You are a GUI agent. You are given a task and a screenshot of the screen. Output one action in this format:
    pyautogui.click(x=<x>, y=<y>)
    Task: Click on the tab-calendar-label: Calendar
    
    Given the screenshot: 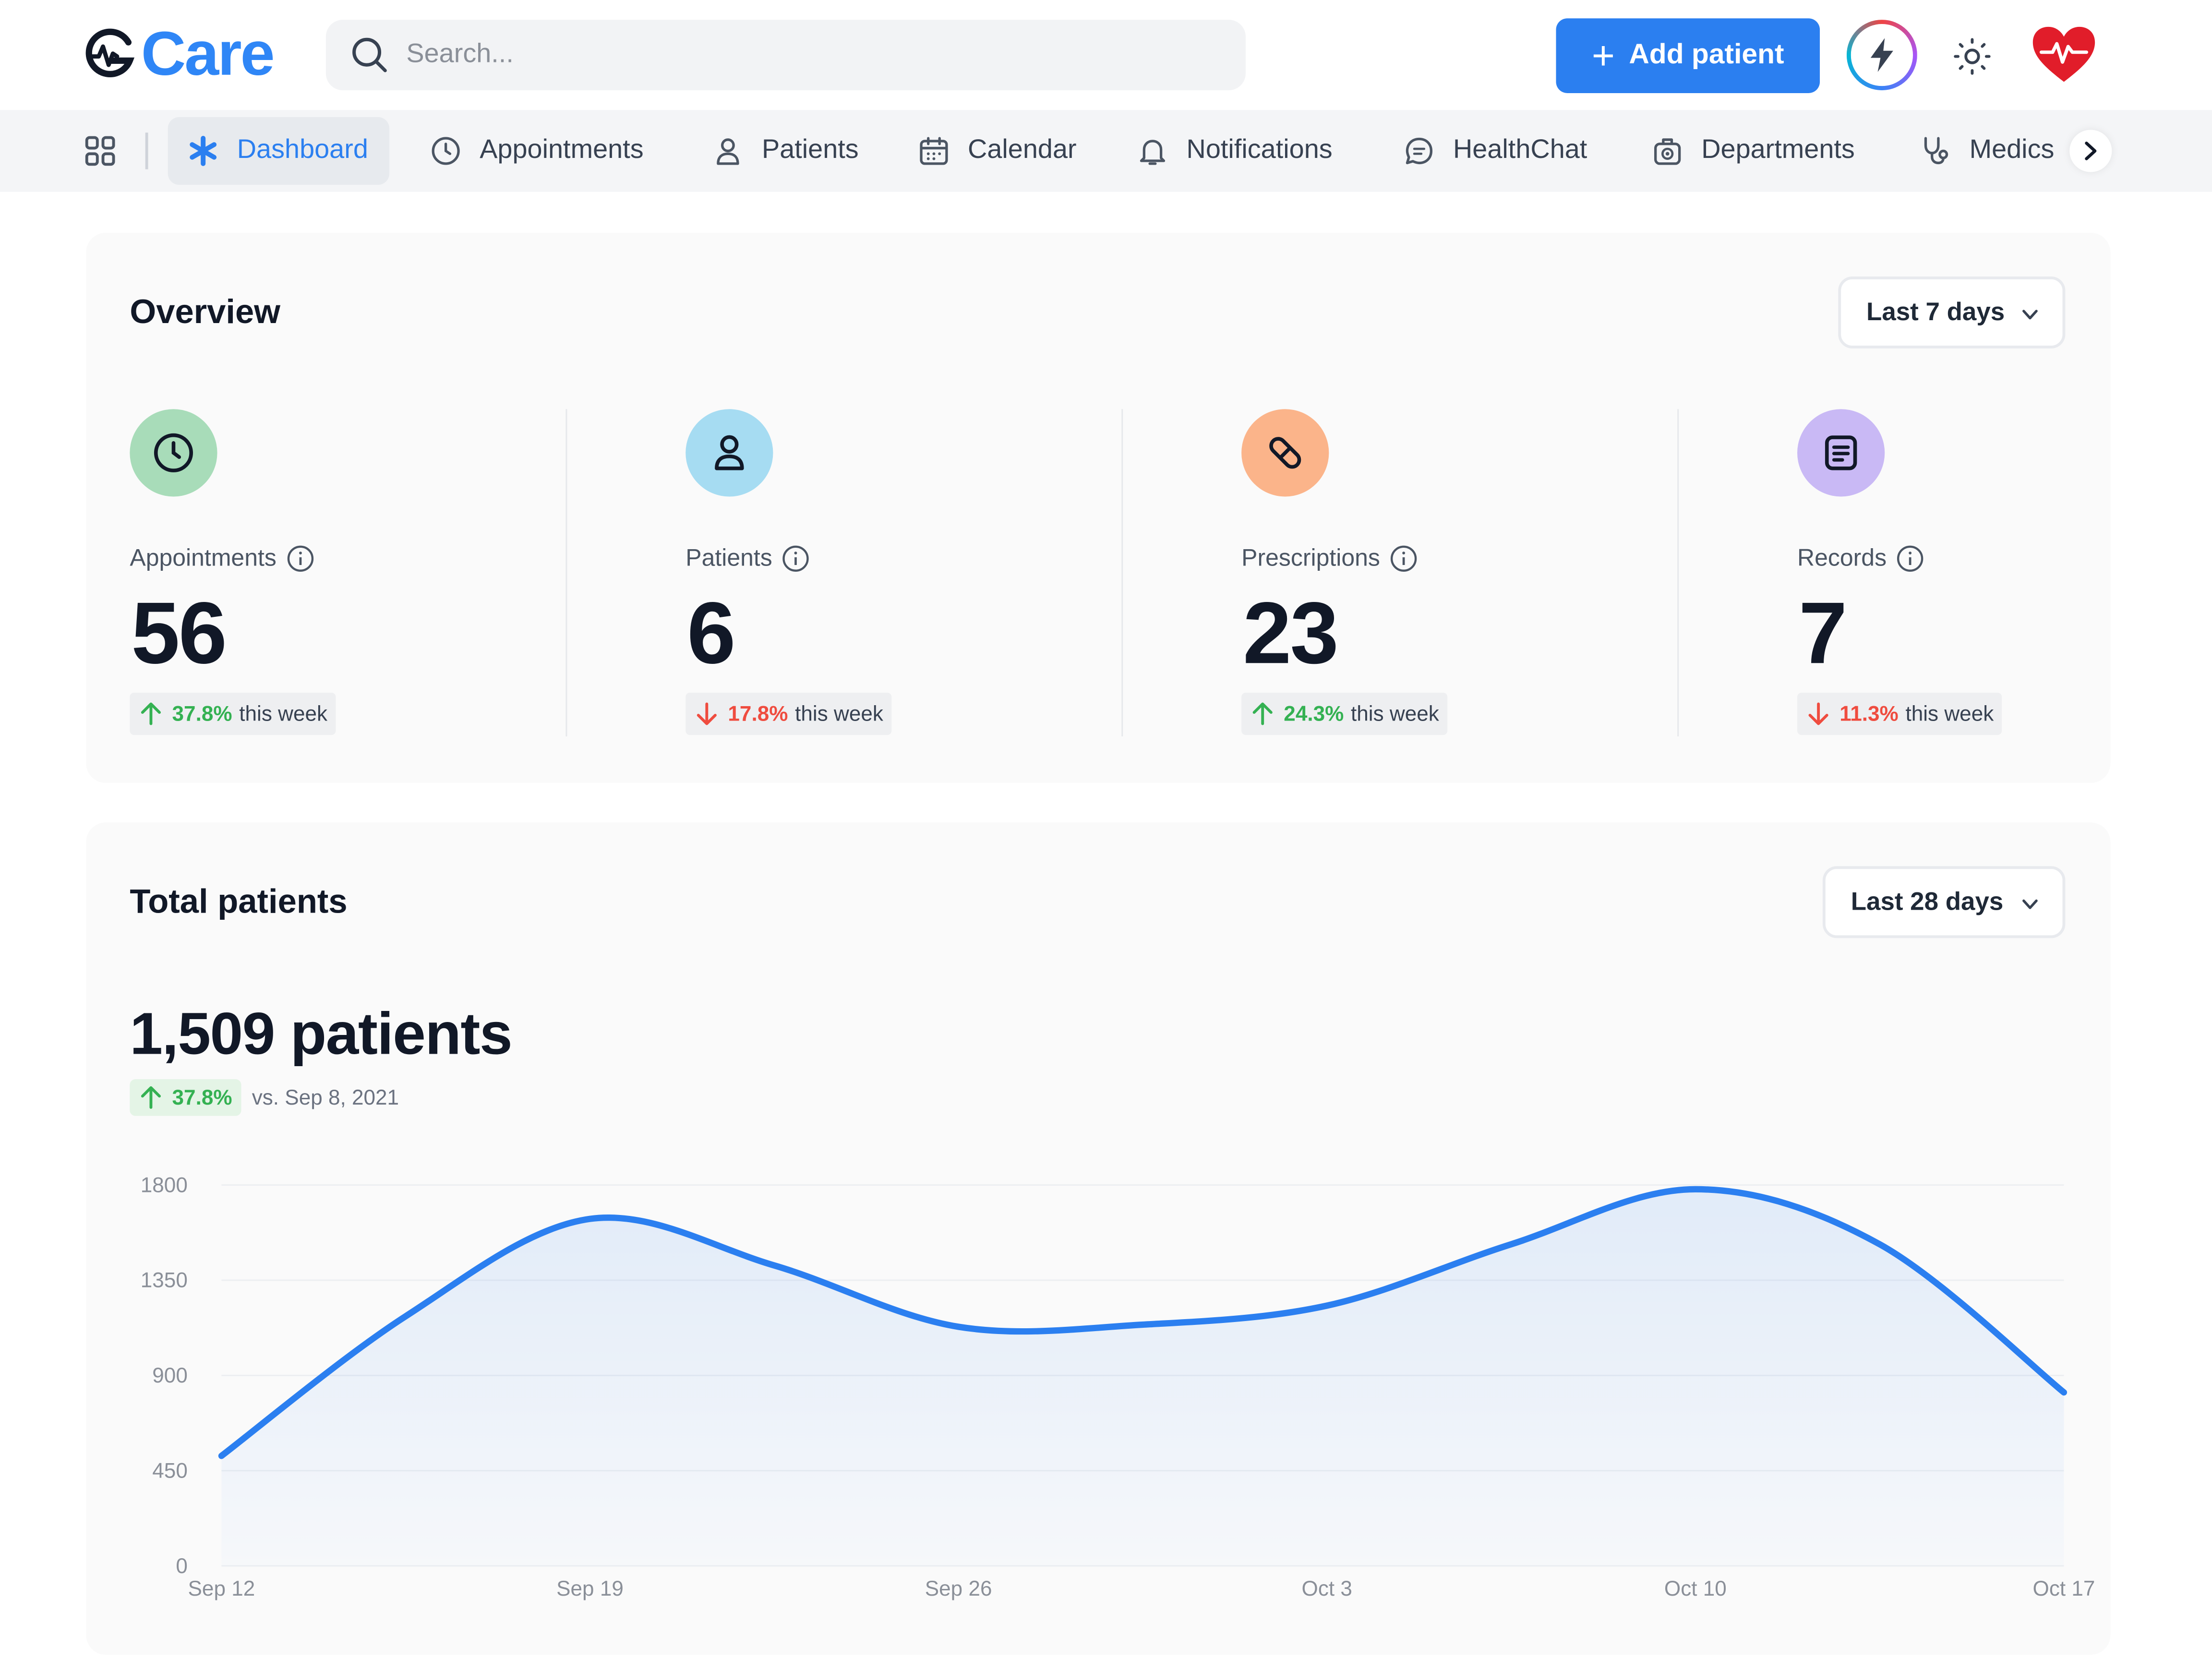 What is the action you would take?
    pyautogui.click(x=1023, y=150)
    